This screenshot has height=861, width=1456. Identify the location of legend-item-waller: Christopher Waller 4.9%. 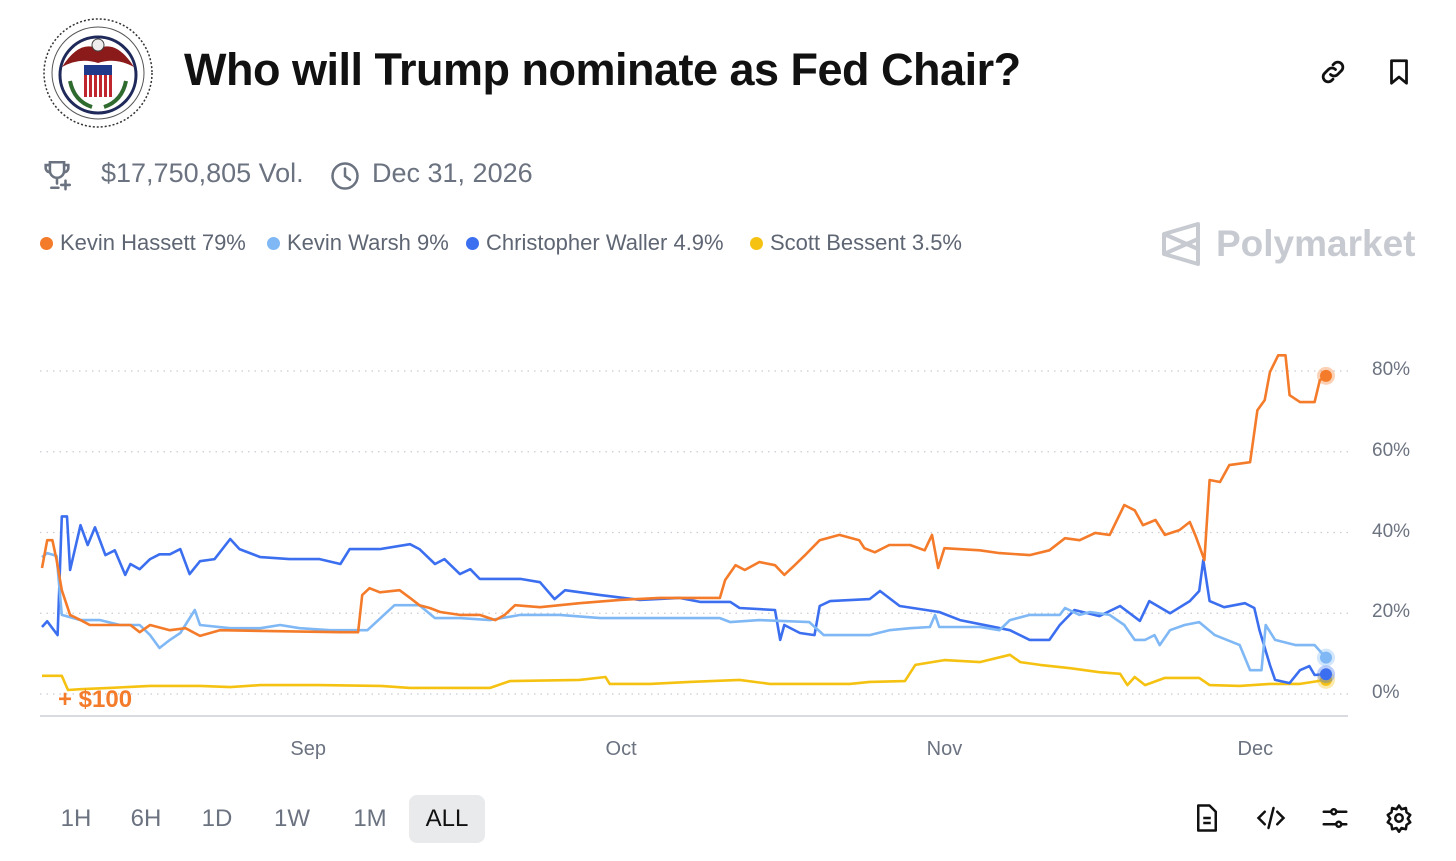
(595, 243).